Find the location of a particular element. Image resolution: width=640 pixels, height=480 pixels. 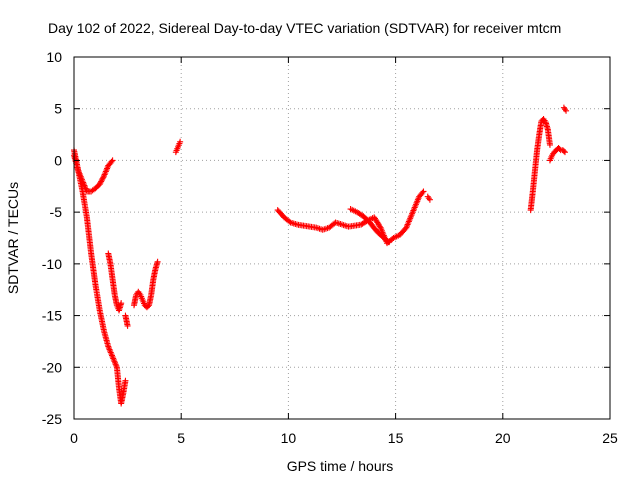

y-tick-label: -10 is located at coordinates (52, 264).